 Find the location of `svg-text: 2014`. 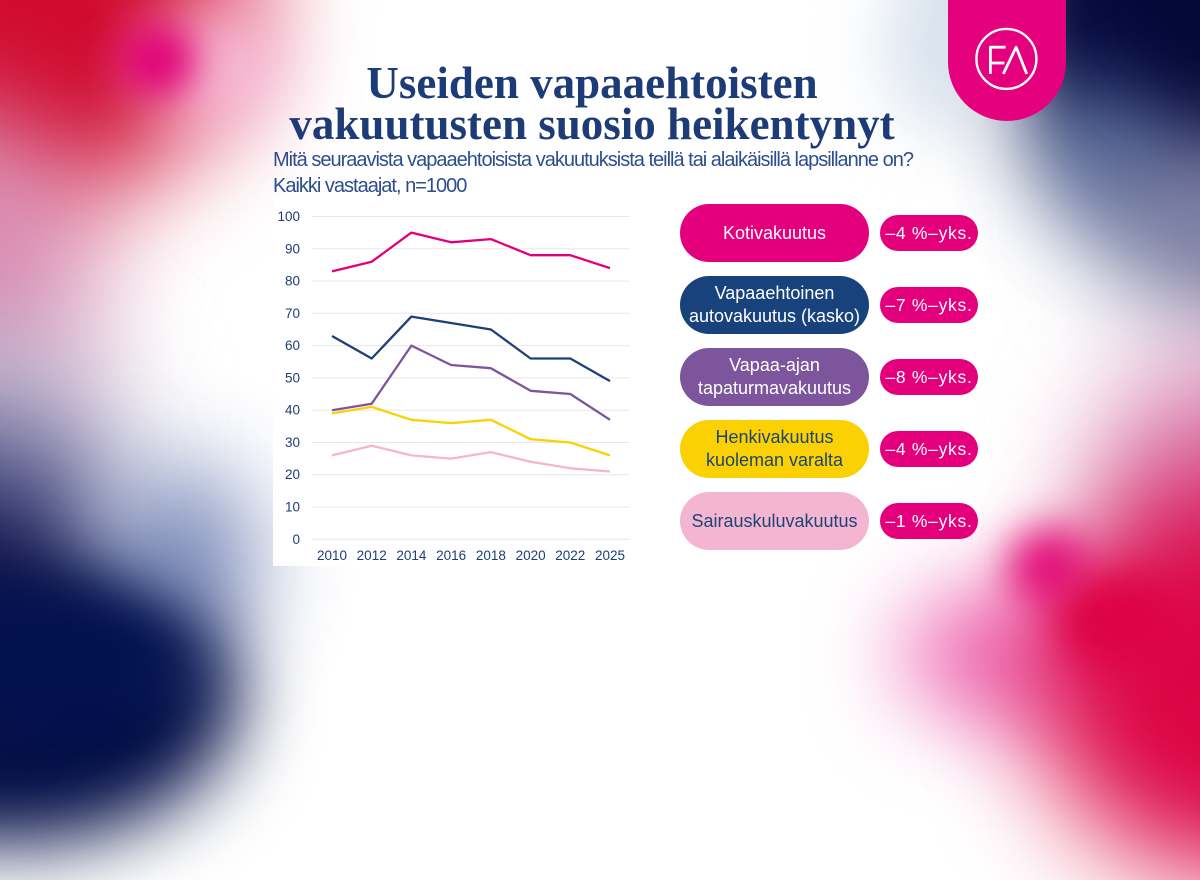

svg-text: 2014 is located at coordinates (411, 555).